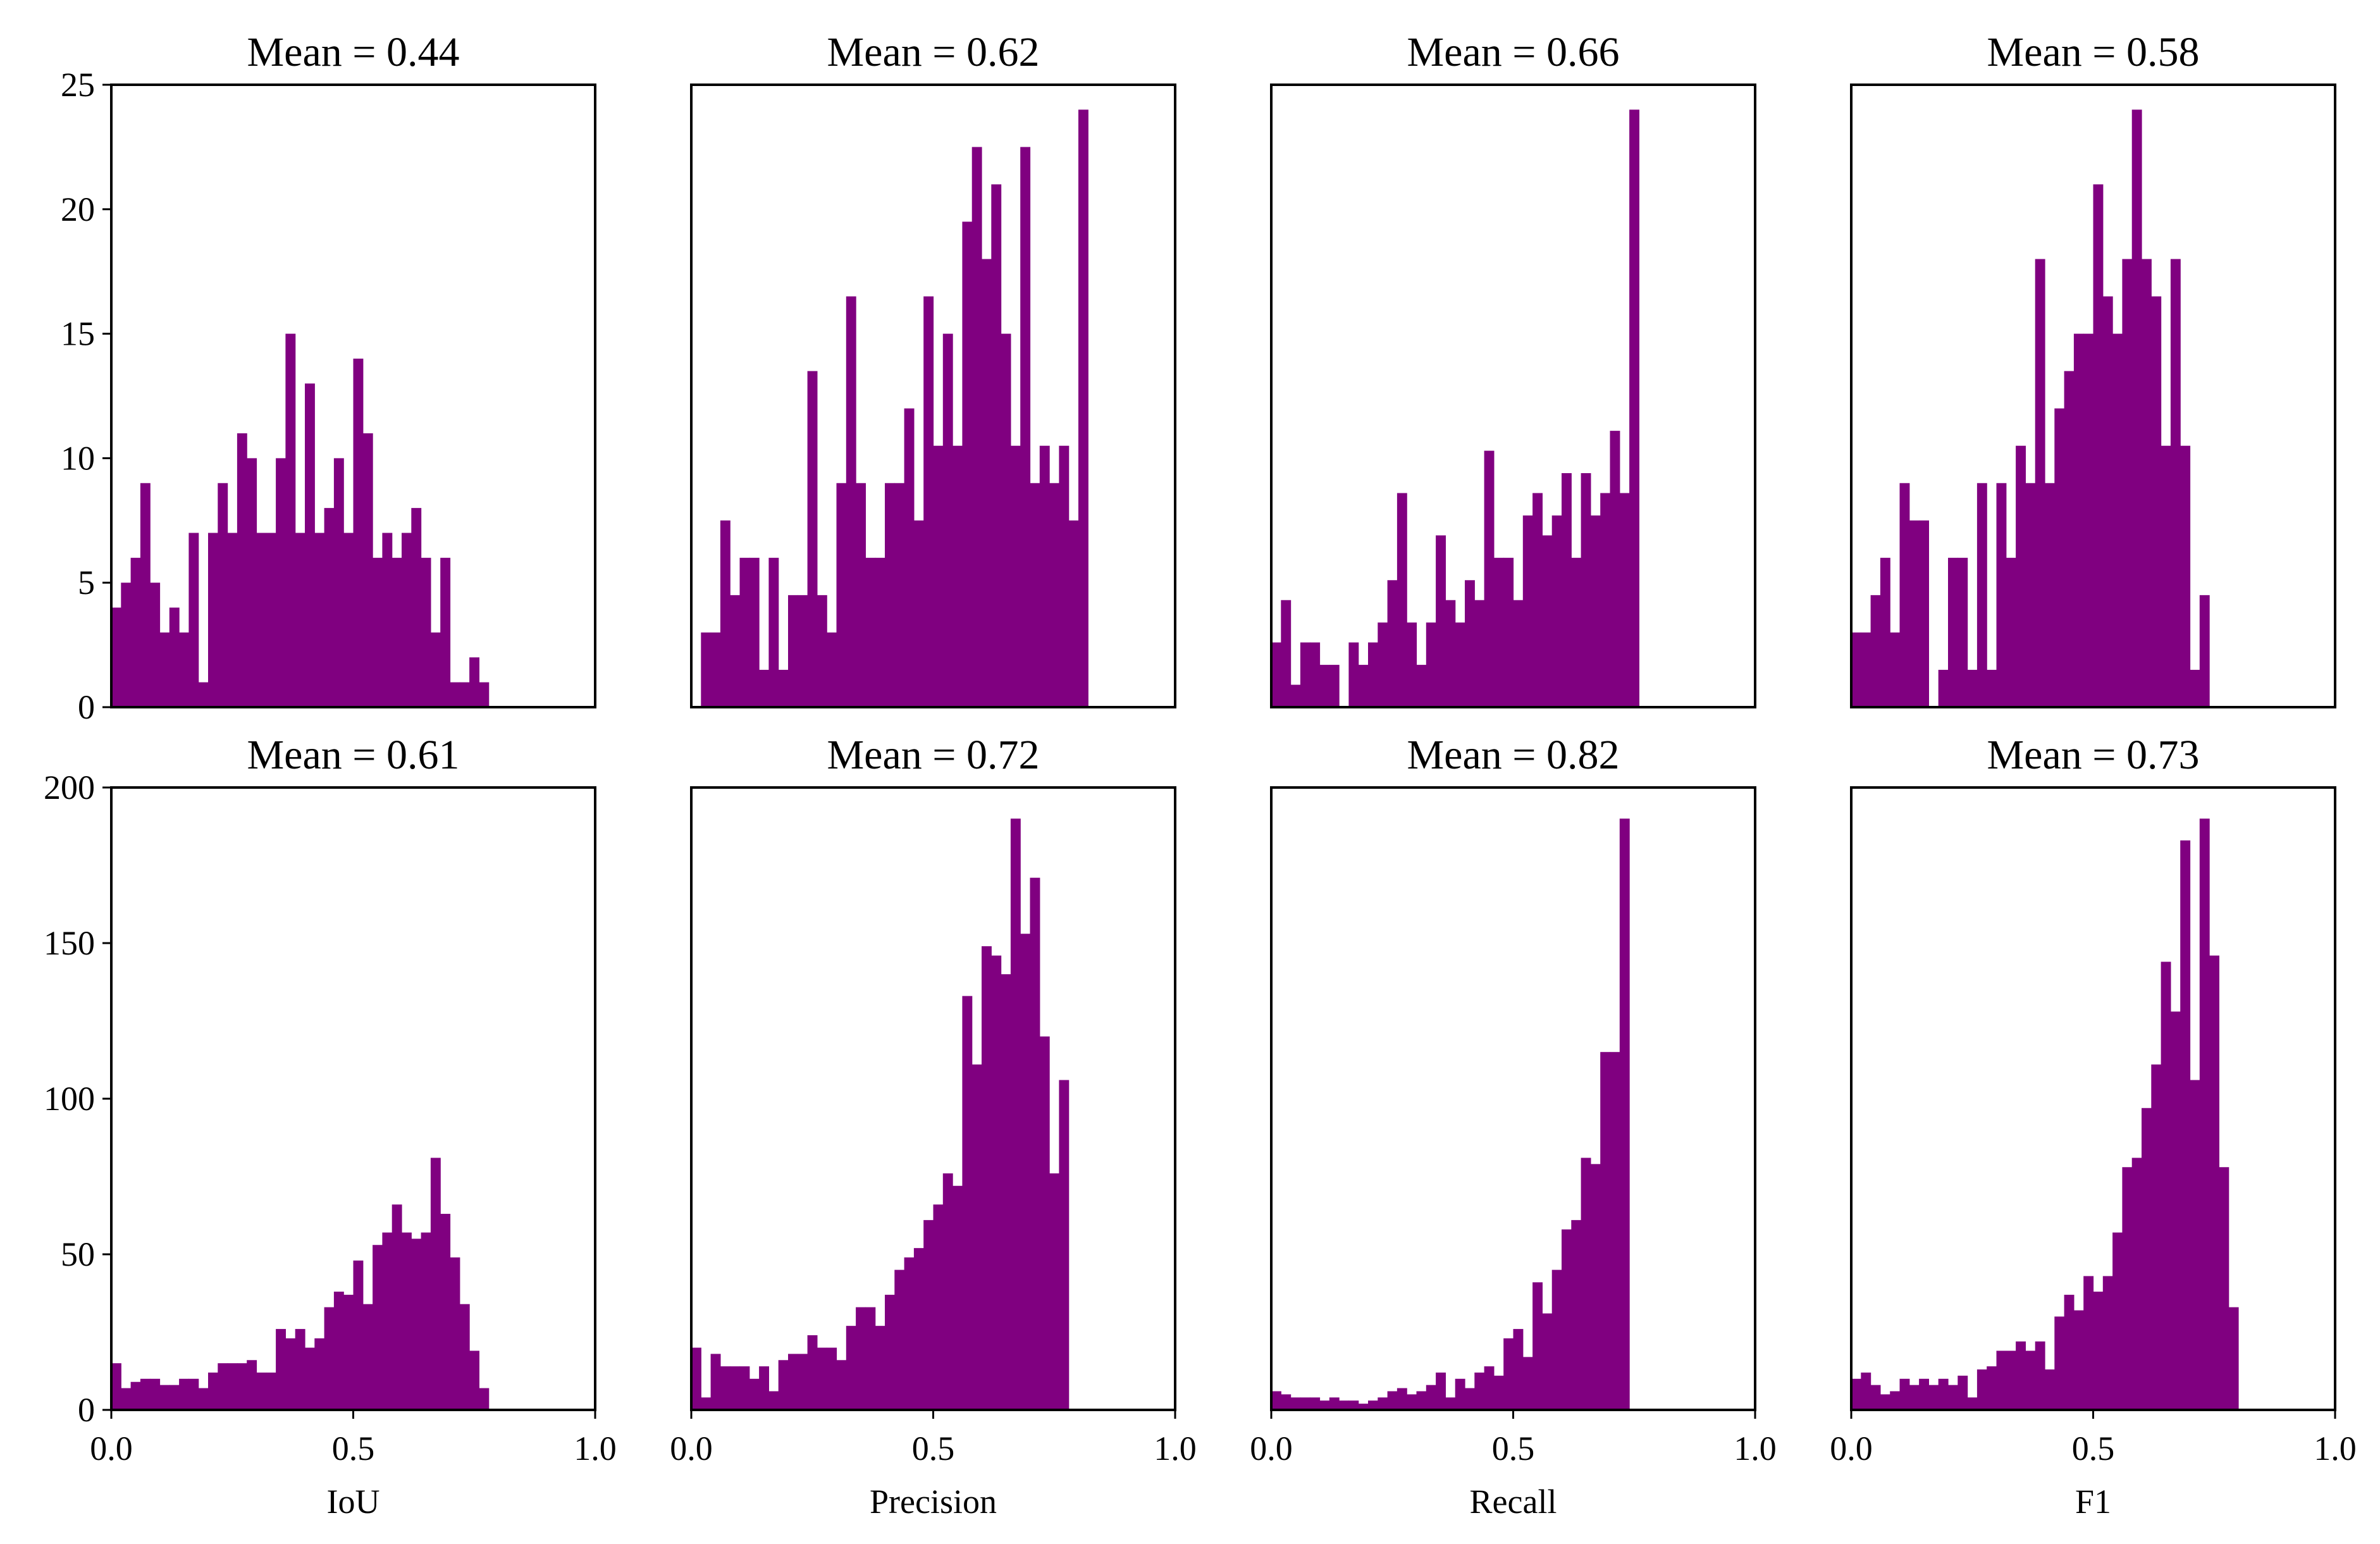 This screenshot has width=2380, height=1544. Describe the element at coordinates (2093, 52) in the screenshot. I see `panel-title: Mean = 0.58` at that location.